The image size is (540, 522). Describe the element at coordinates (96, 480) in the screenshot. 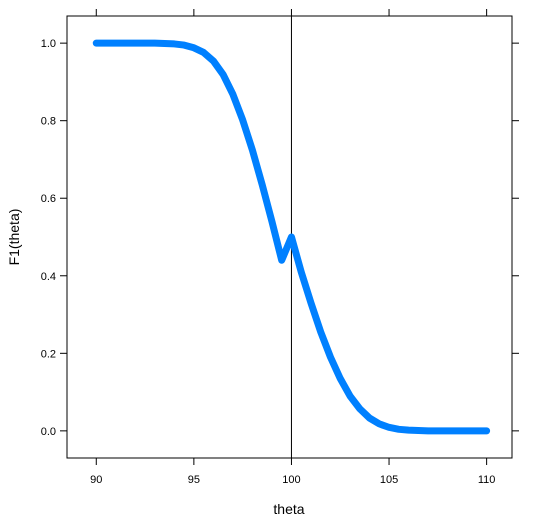

I see `x-tick-label: 90` at that location.